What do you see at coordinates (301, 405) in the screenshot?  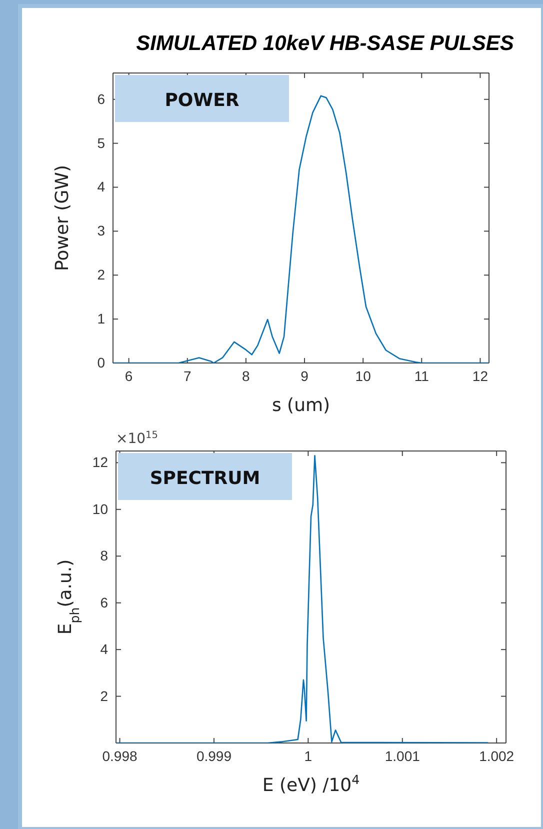 I see `x-axis-title: s (um)` at bounding box center [301, 405].